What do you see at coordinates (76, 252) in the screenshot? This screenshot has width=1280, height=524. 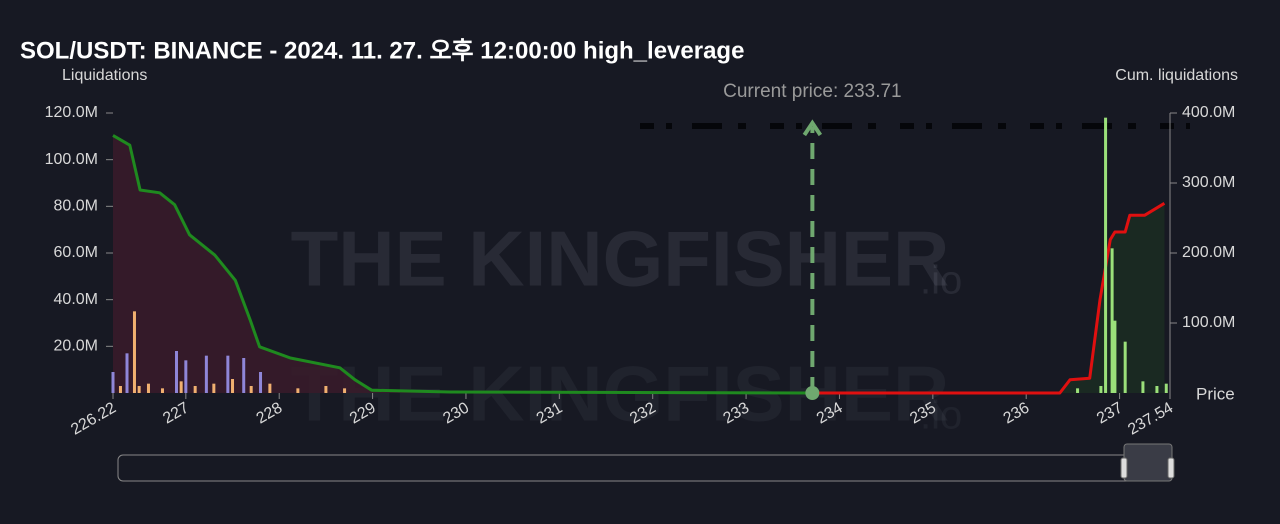 I see `y-tick-label: 60.0M` at bounding box center [76, 252].